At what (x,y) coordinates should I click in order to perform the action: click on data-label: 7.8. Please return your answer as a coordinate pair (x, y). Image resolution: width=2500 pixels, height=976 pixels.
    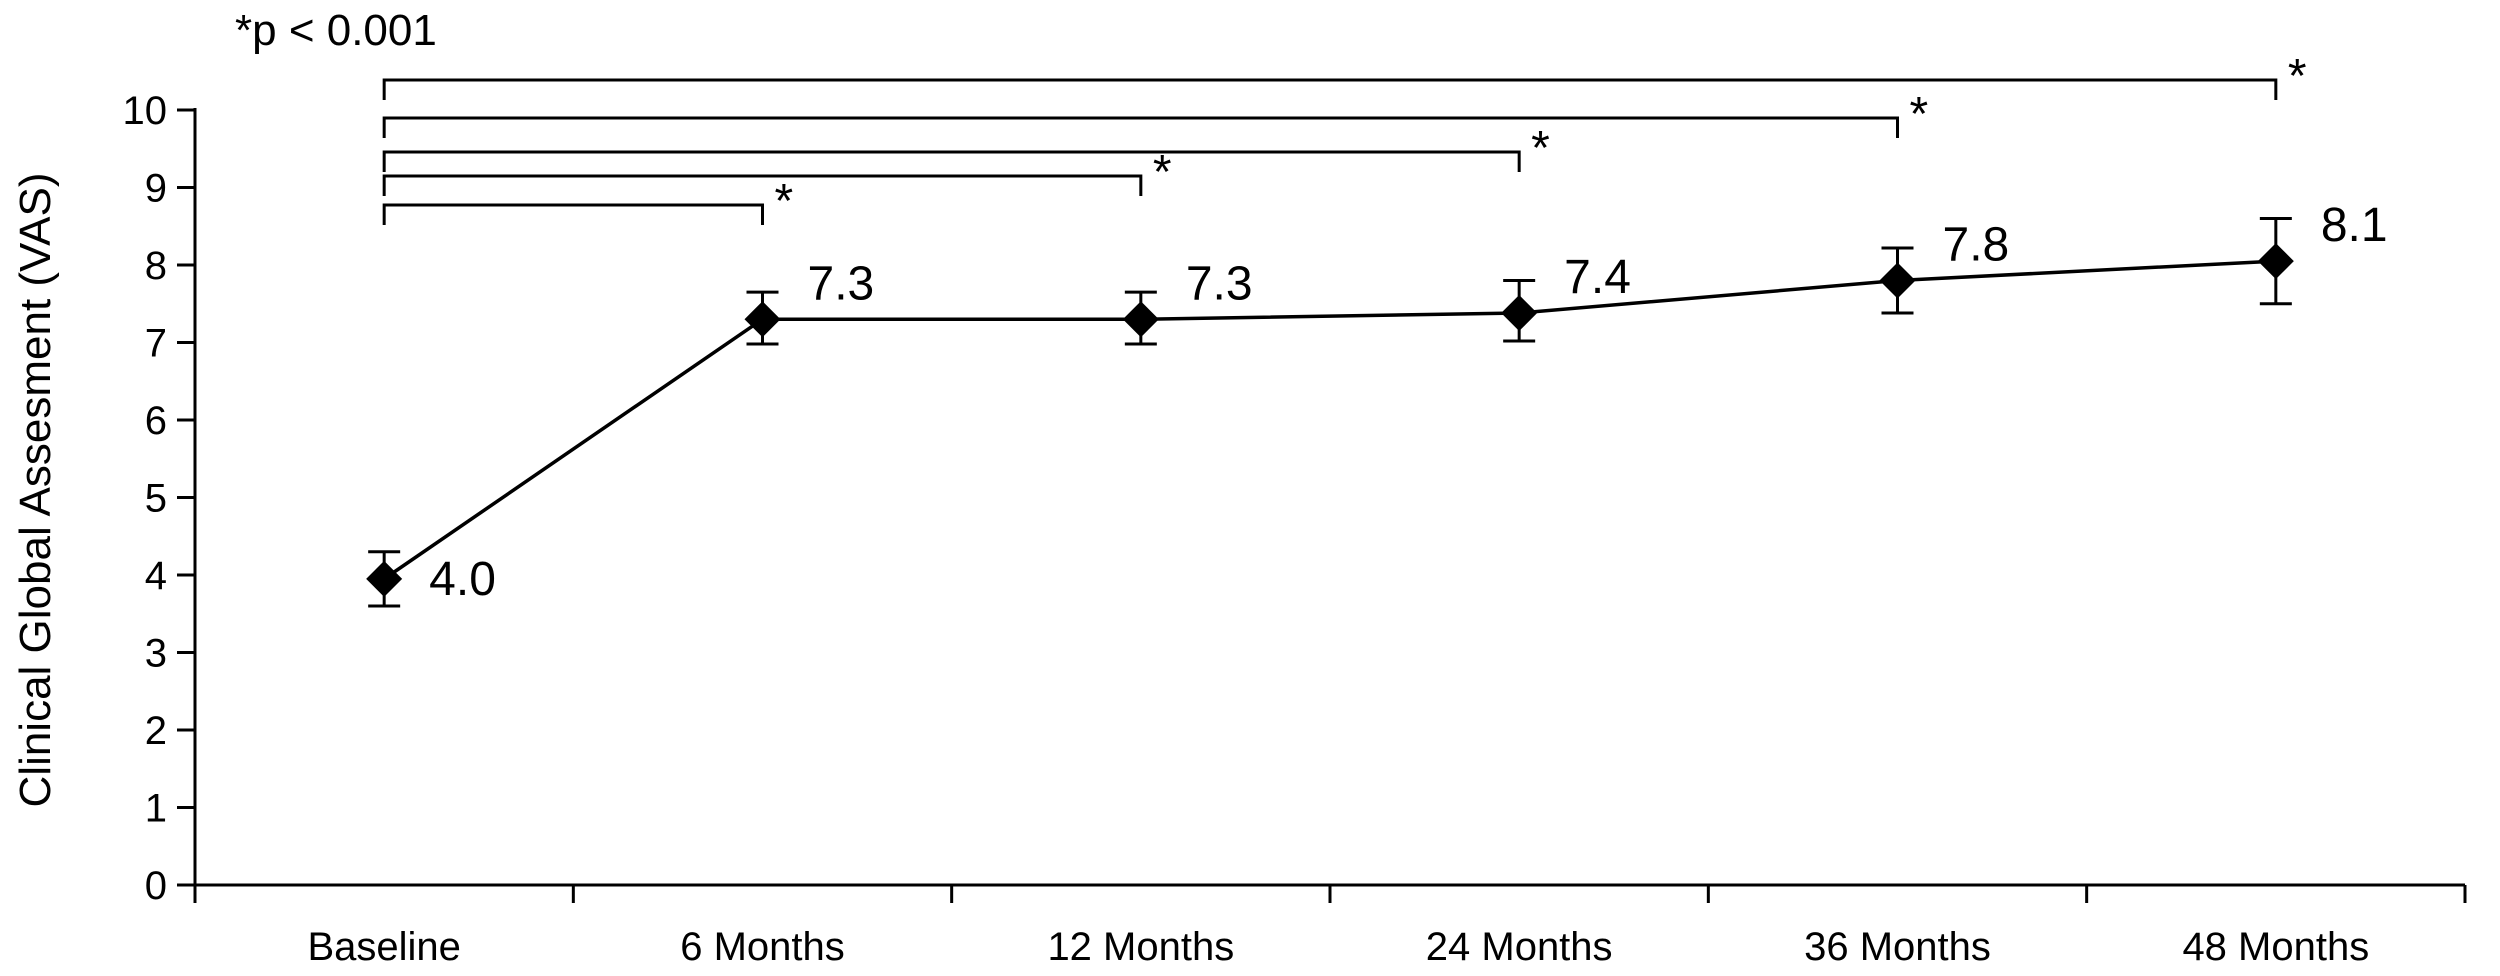
    Looking at the image, I should click on (1976, 245).